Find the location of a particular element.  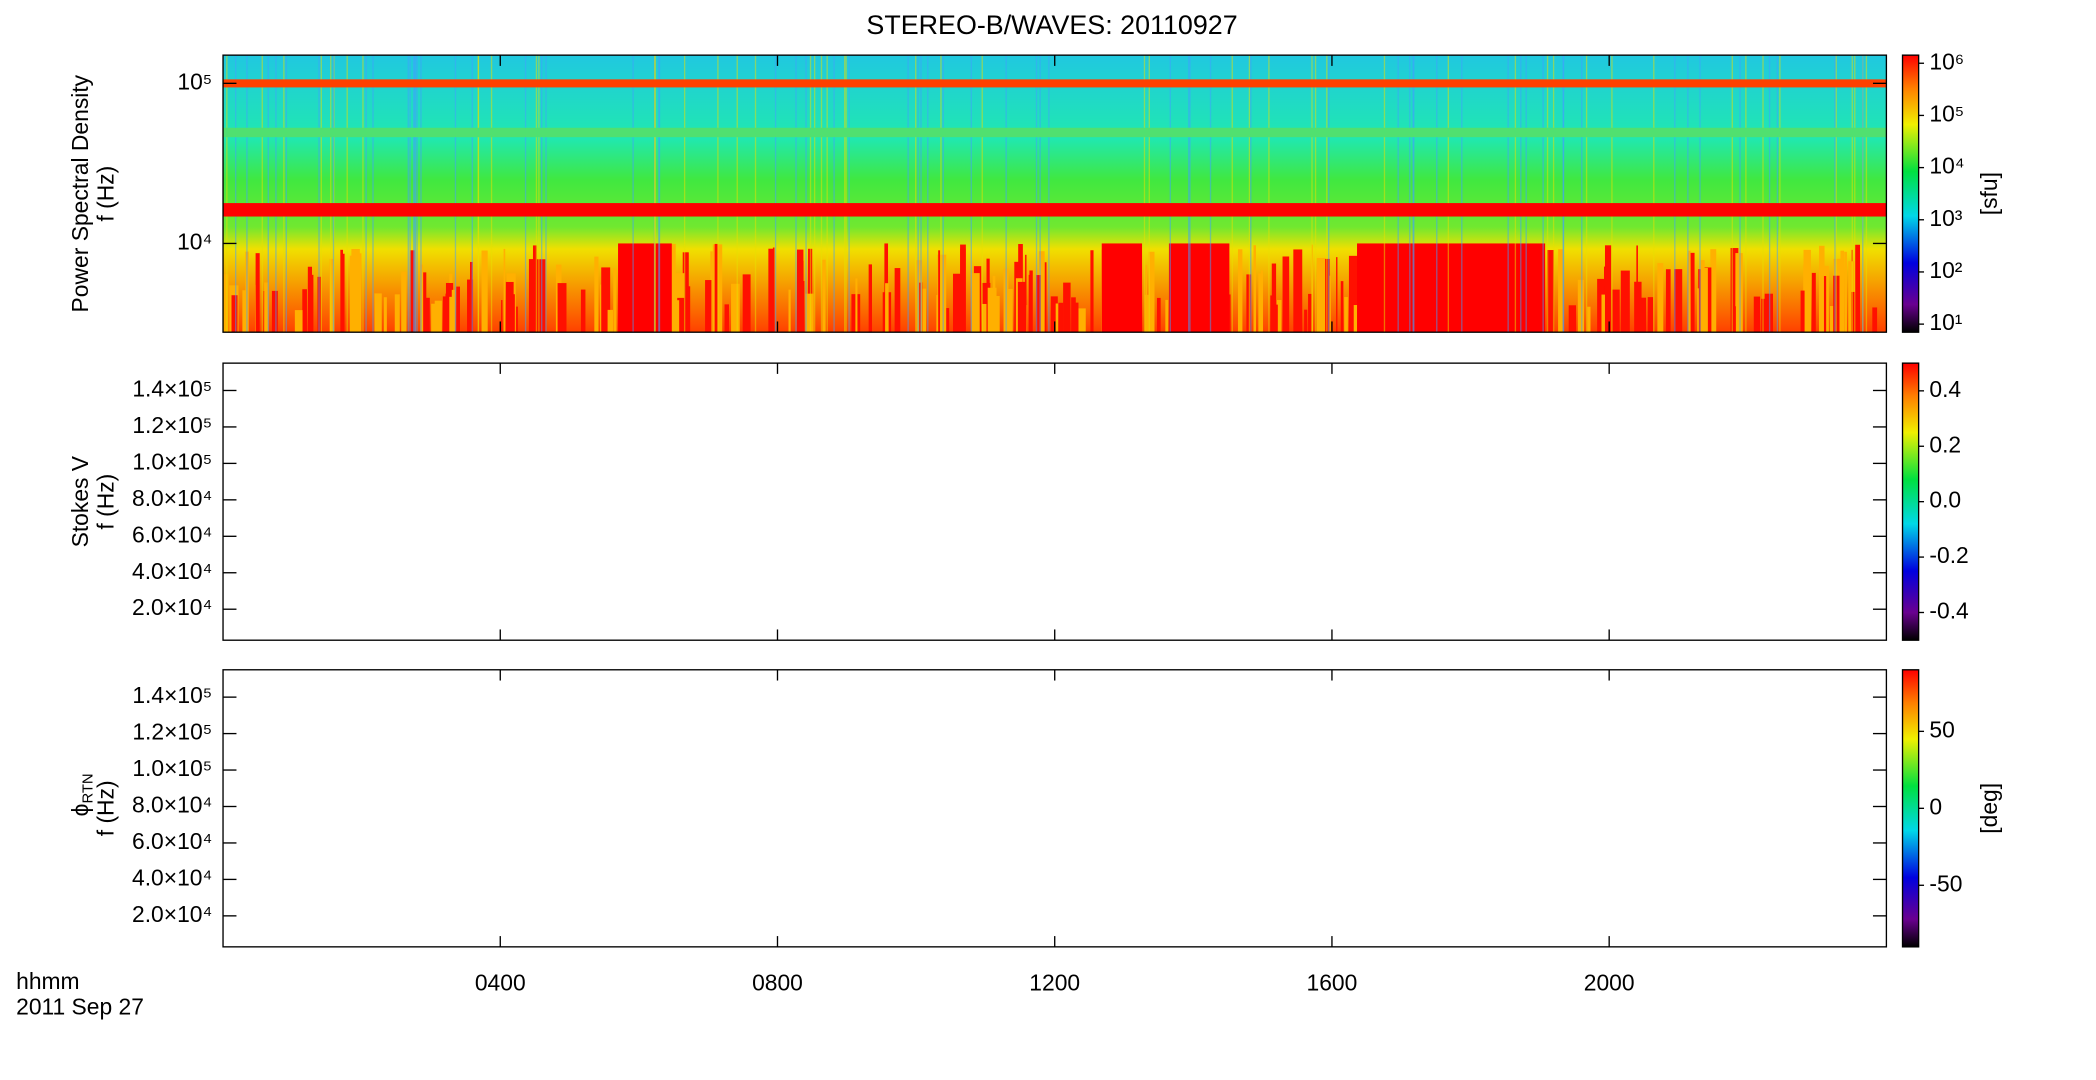

y-axis-label: Power Spectral Density is located at coordinates (80, 193).